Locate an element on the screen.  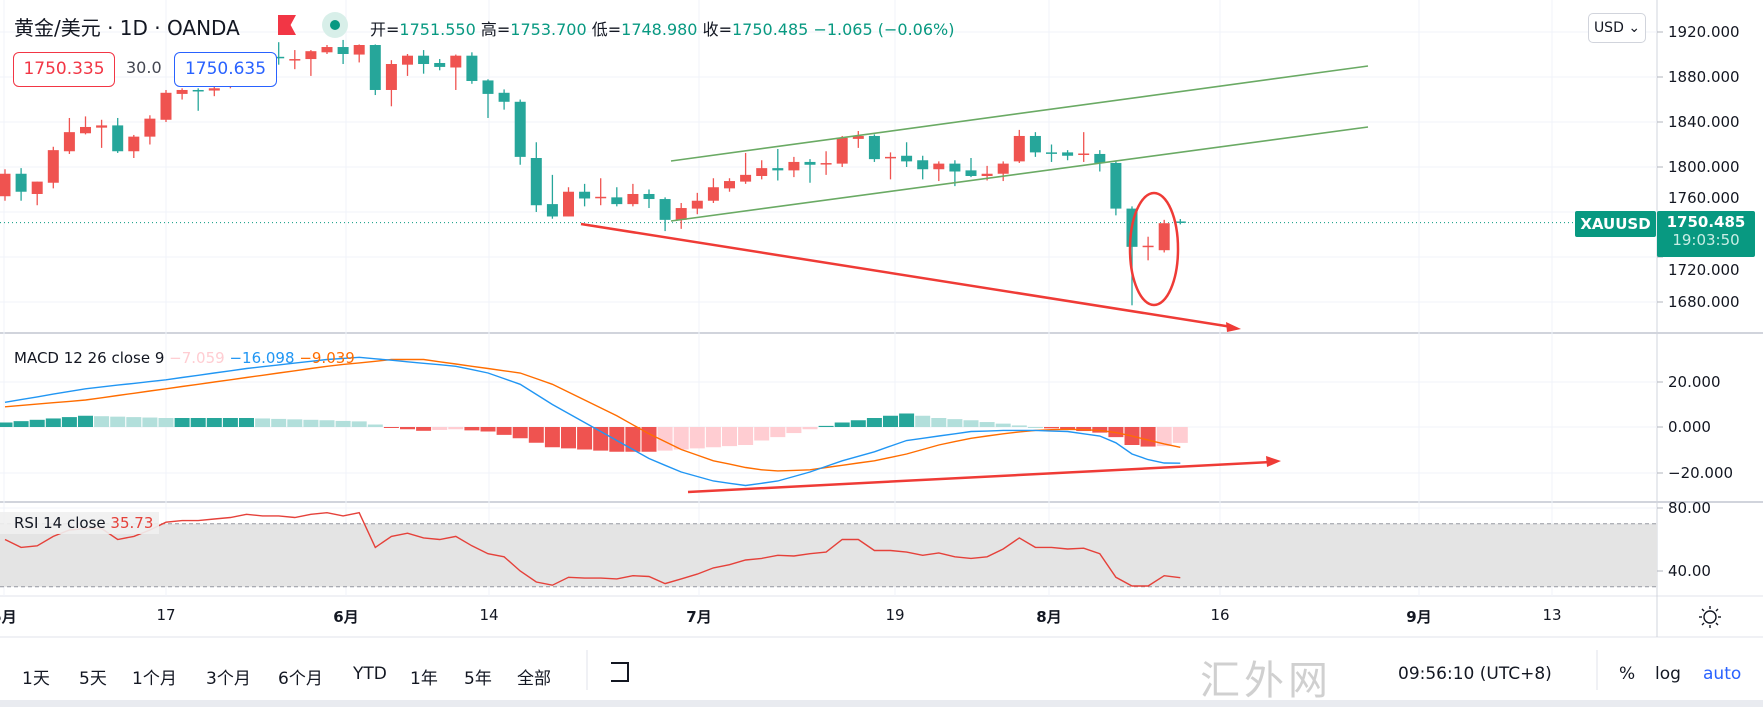
channel-lower-trendline is located at coordinates (1019, 174).